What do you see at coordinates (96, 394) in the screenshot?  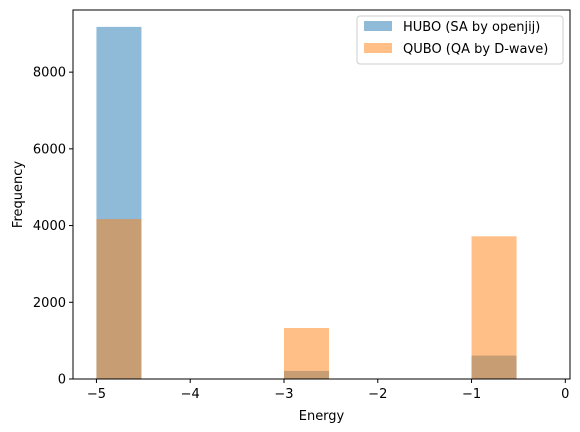 I see `x-tick-label: −5` at bounding box center [96, 394].